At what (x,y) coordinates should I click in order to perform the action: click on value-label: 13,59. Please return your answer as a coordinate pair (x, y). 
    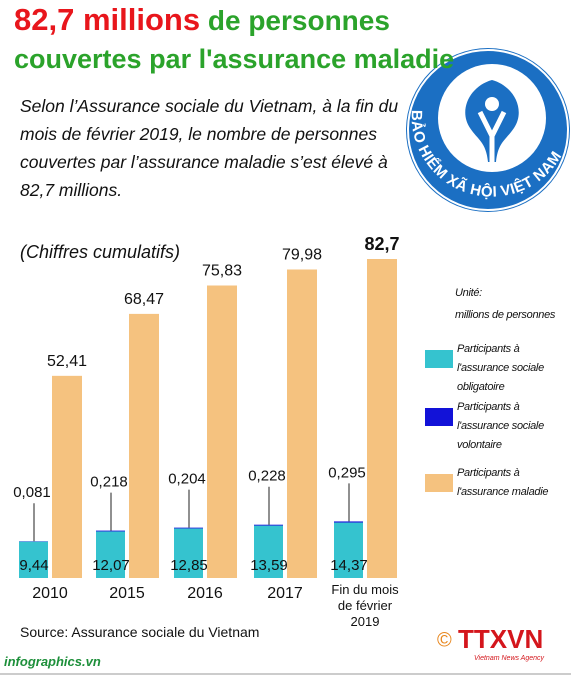
    Looking at the image, I should click on (269, 565).